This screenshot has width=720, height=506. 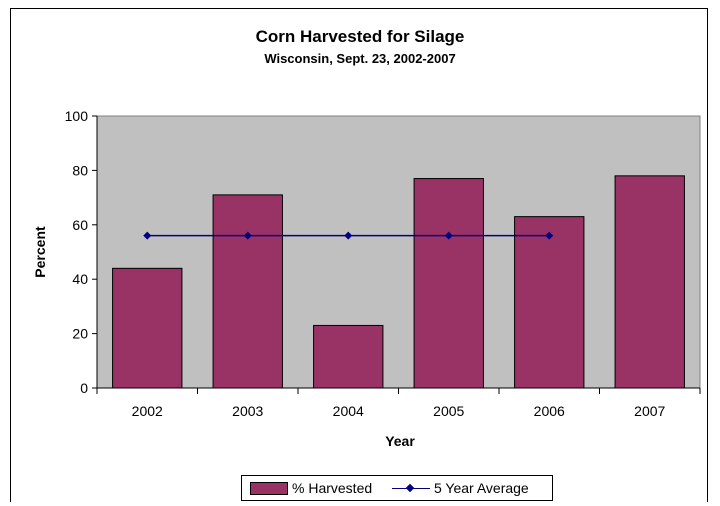 What do you see at coordinates (448, 283) in the screenshot?
I see `bar-2005` at bounding box center [448, 283].